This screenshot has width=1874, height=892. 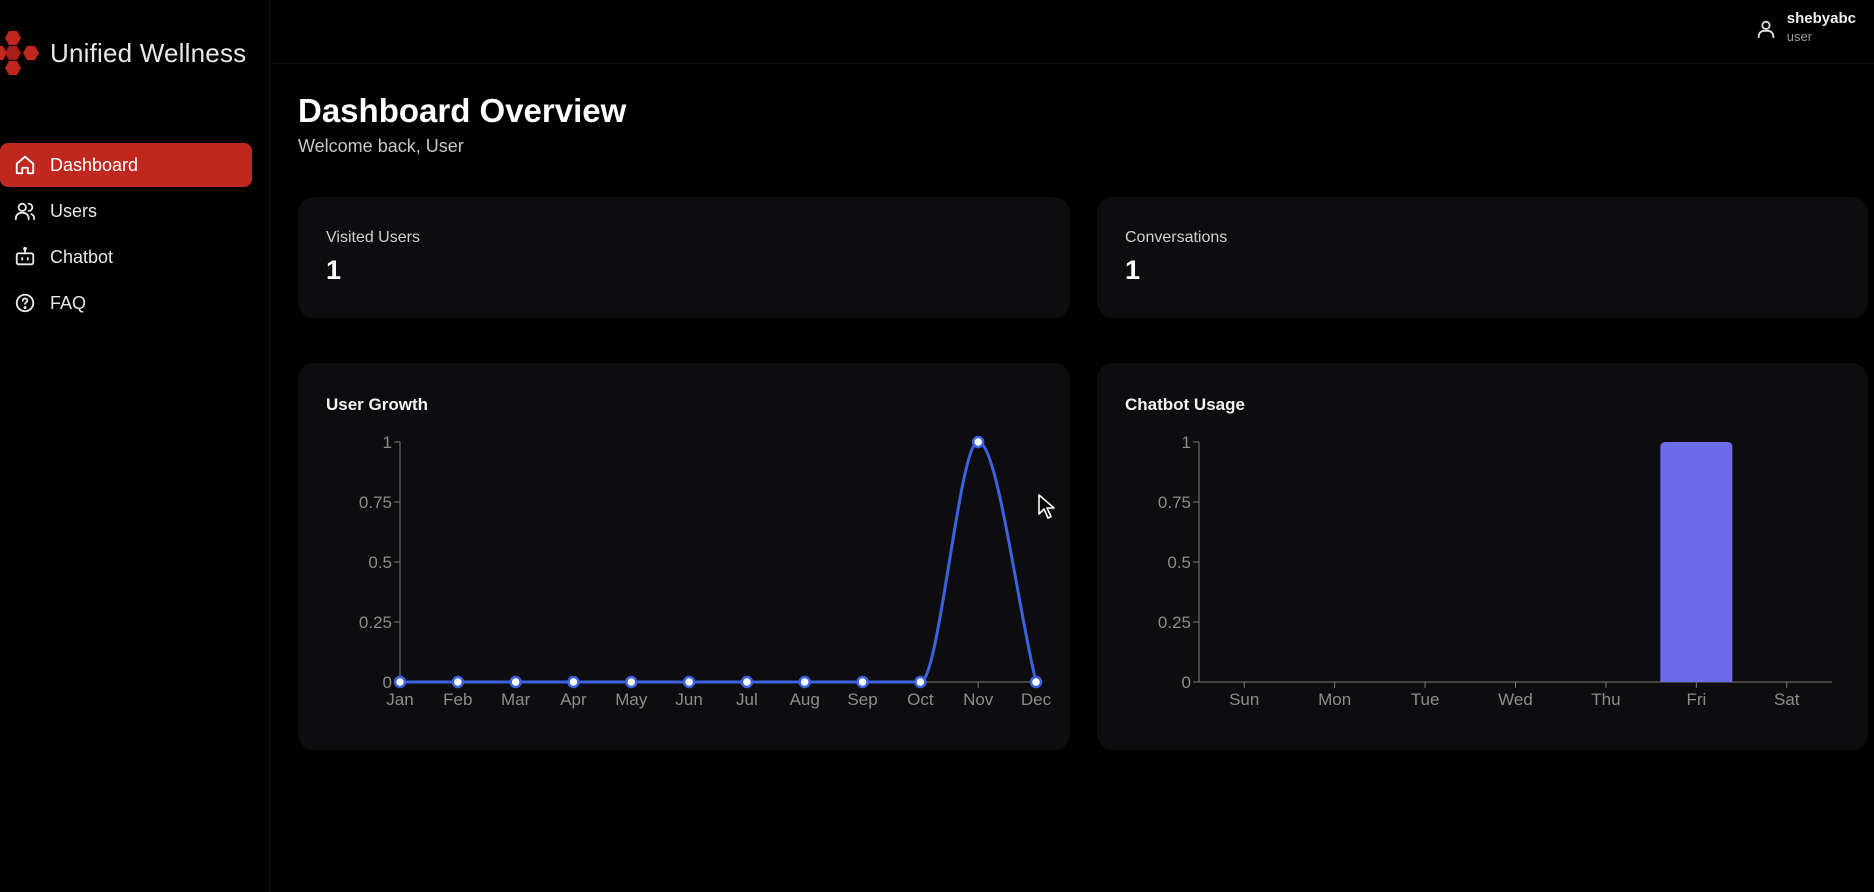 What do you see at coordinates (126, 303) in the screenshot?
I see `sidebar-item-faq: FAQ` at bounding box center [126, 303].